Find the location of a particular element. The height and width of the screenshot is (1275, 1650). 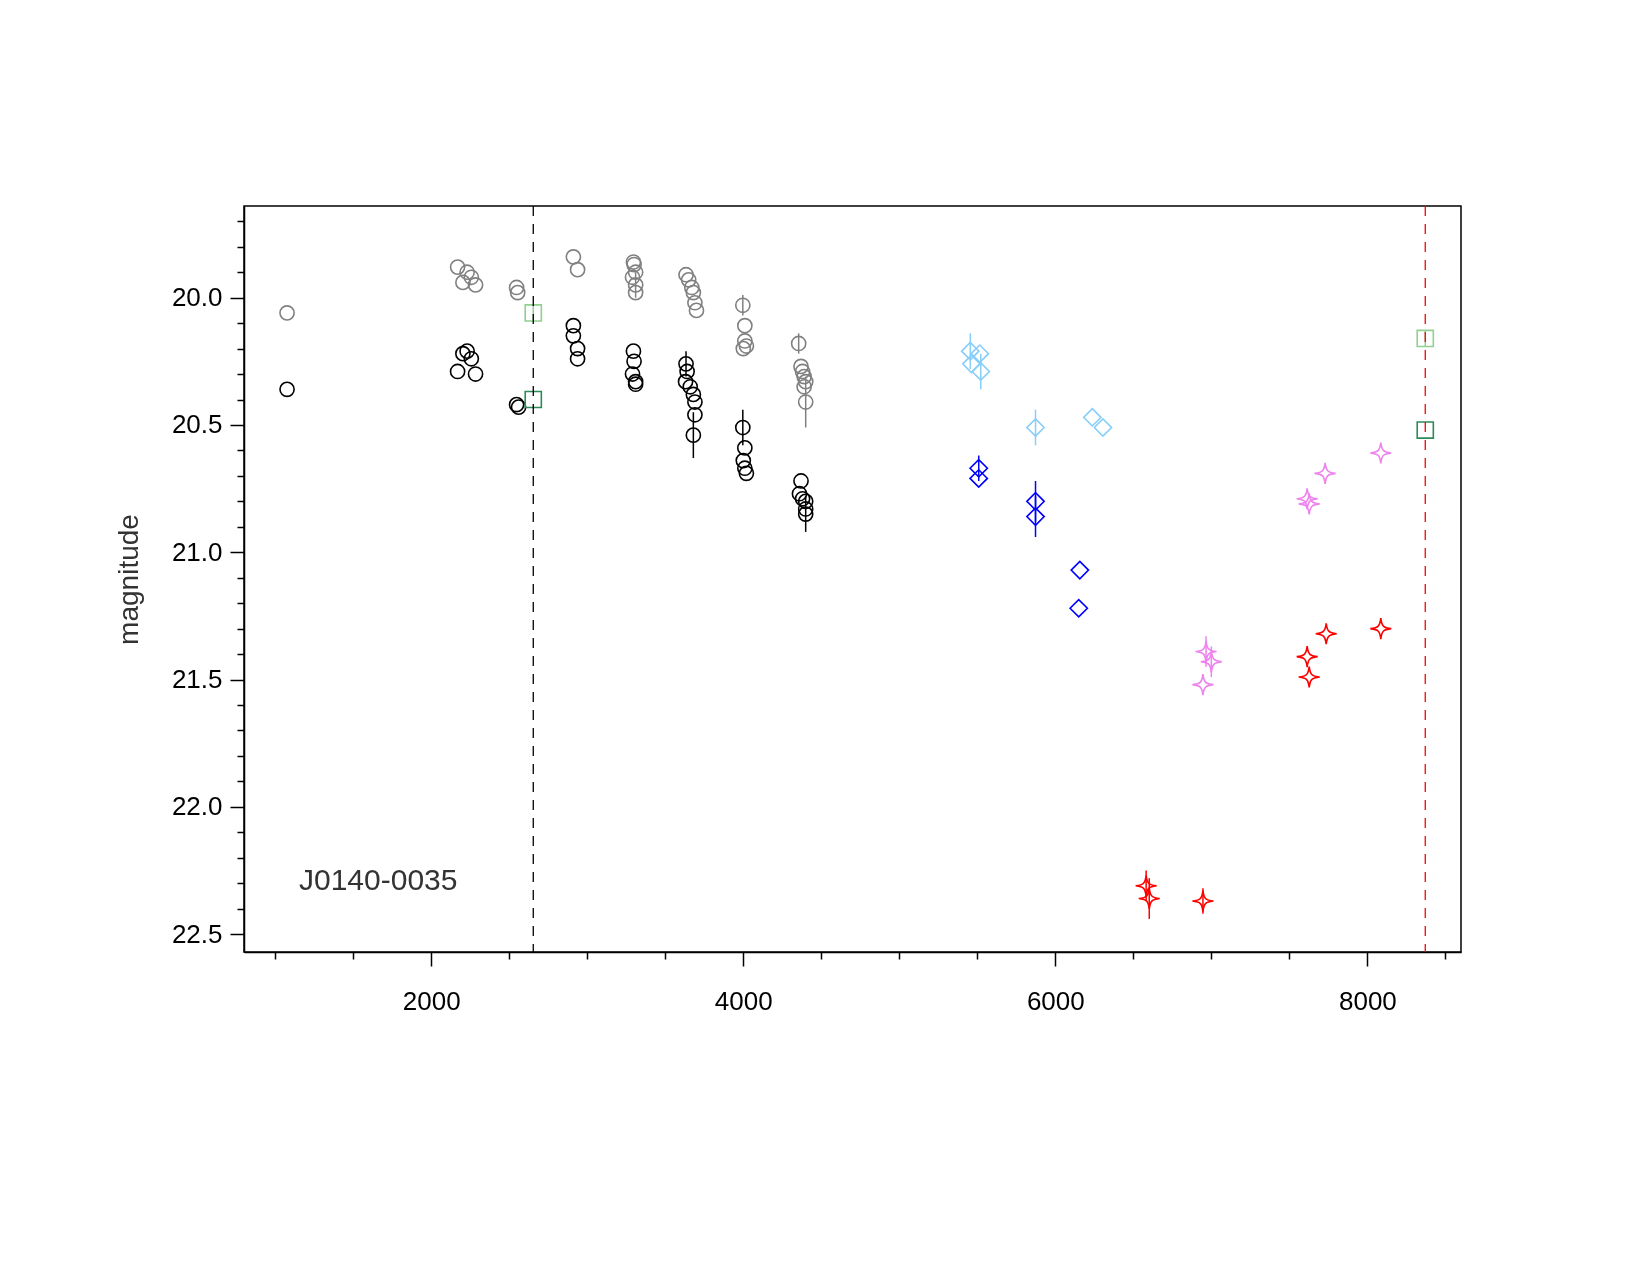

x-tick-label: 6000 is located at coordinates (1055, 1000).